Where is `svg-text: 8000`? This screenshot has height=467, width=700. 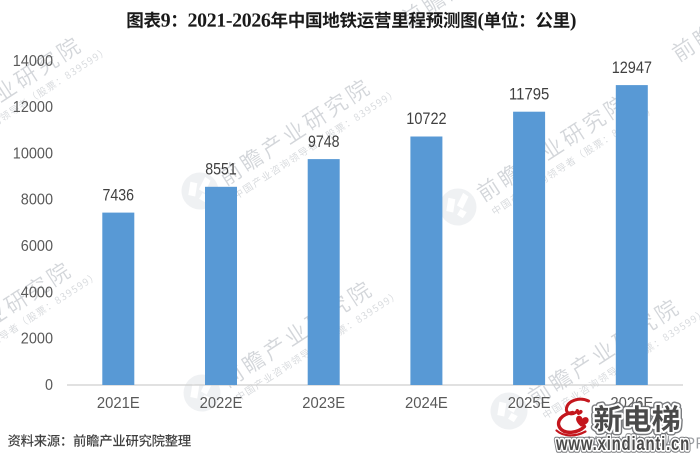
svg-text: 8000 is located at coordinates (37, 200).